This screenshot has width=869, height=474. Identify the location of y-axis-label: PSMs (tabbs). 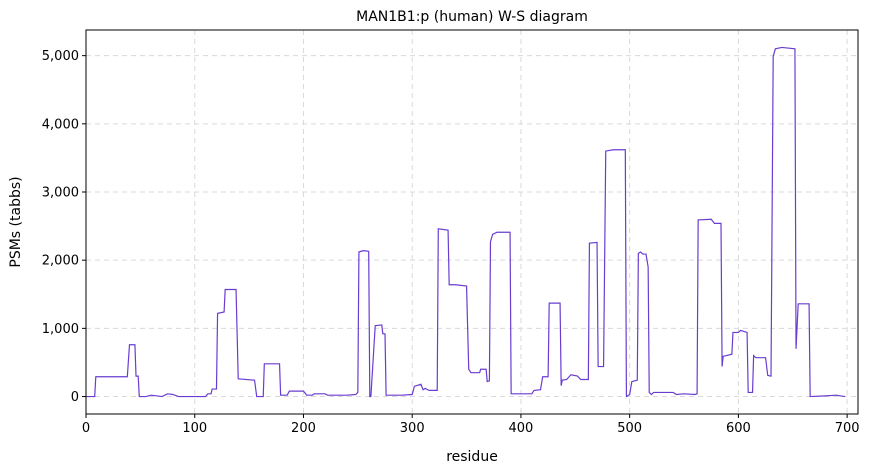
(16, 221).